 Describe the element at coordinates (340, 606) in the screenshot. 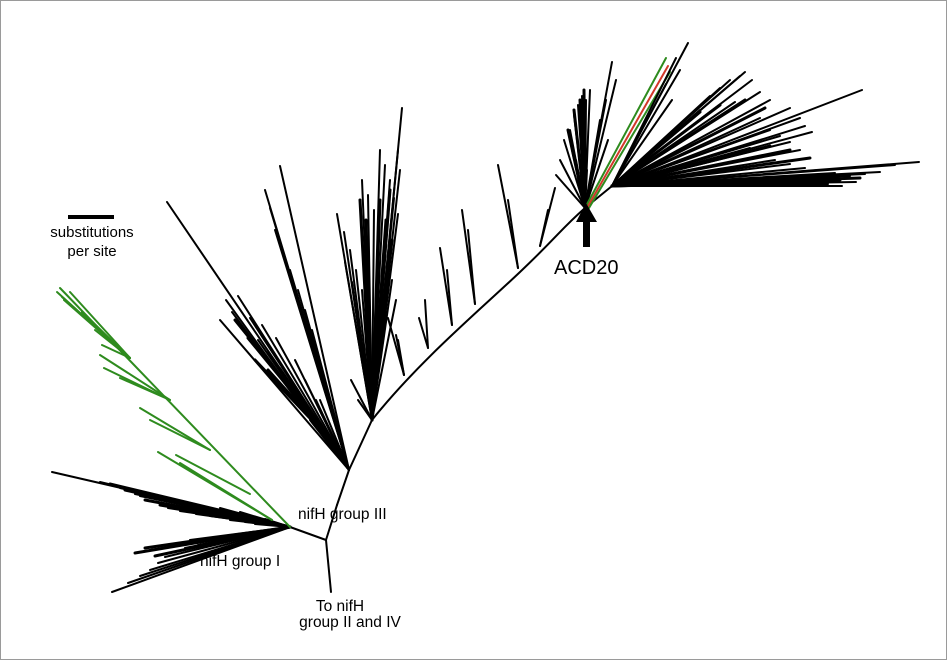

I see `outgroup-label-line1: To nifH` at that location.